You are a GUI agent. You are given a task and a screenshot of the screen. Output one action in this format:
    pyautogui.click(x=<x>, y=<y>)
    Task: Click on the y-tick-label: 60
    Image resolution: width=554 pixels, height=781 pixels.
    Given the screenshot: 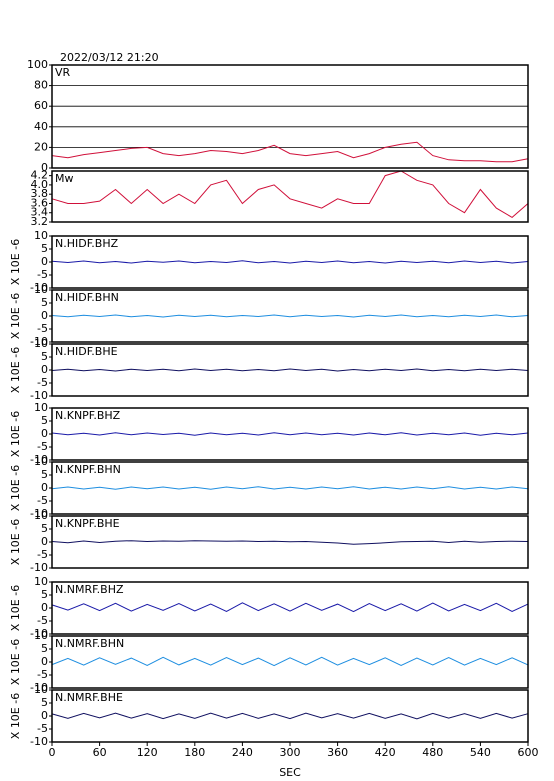 What is the action you would take?
    pyautogui.click(x=41, y=105)
    